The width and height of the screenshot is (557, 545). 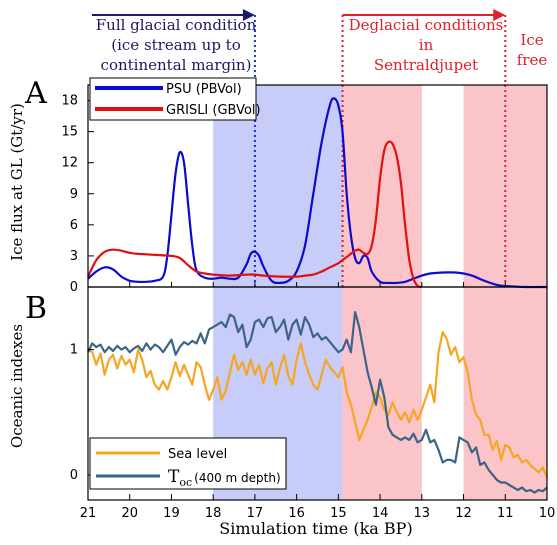 What do you see at coordinates (213, 513) in the screenshot?
I see `x-tick-label: 18` at bounding box center [213, 513].